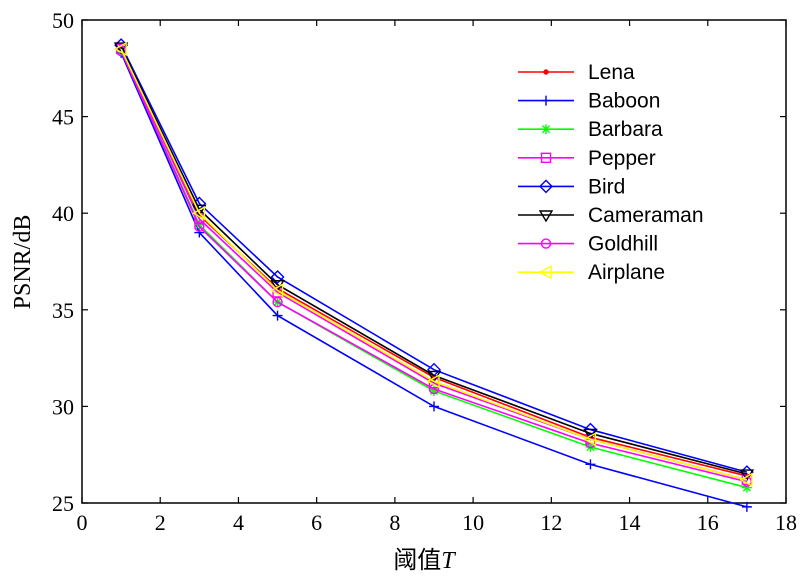  I want to click on legend-label: Airplane, so click(626, 272).